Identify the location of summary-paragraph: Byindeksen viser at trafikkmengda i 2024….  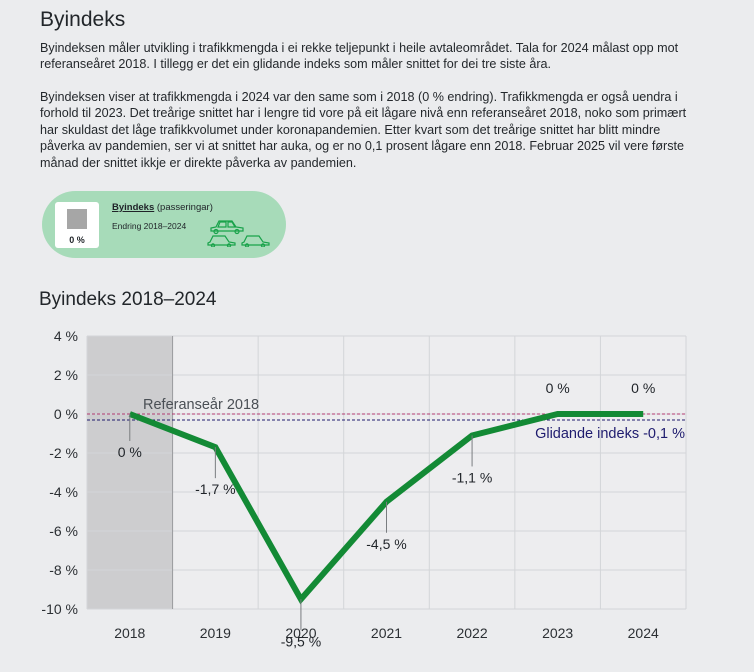
(363, 130).